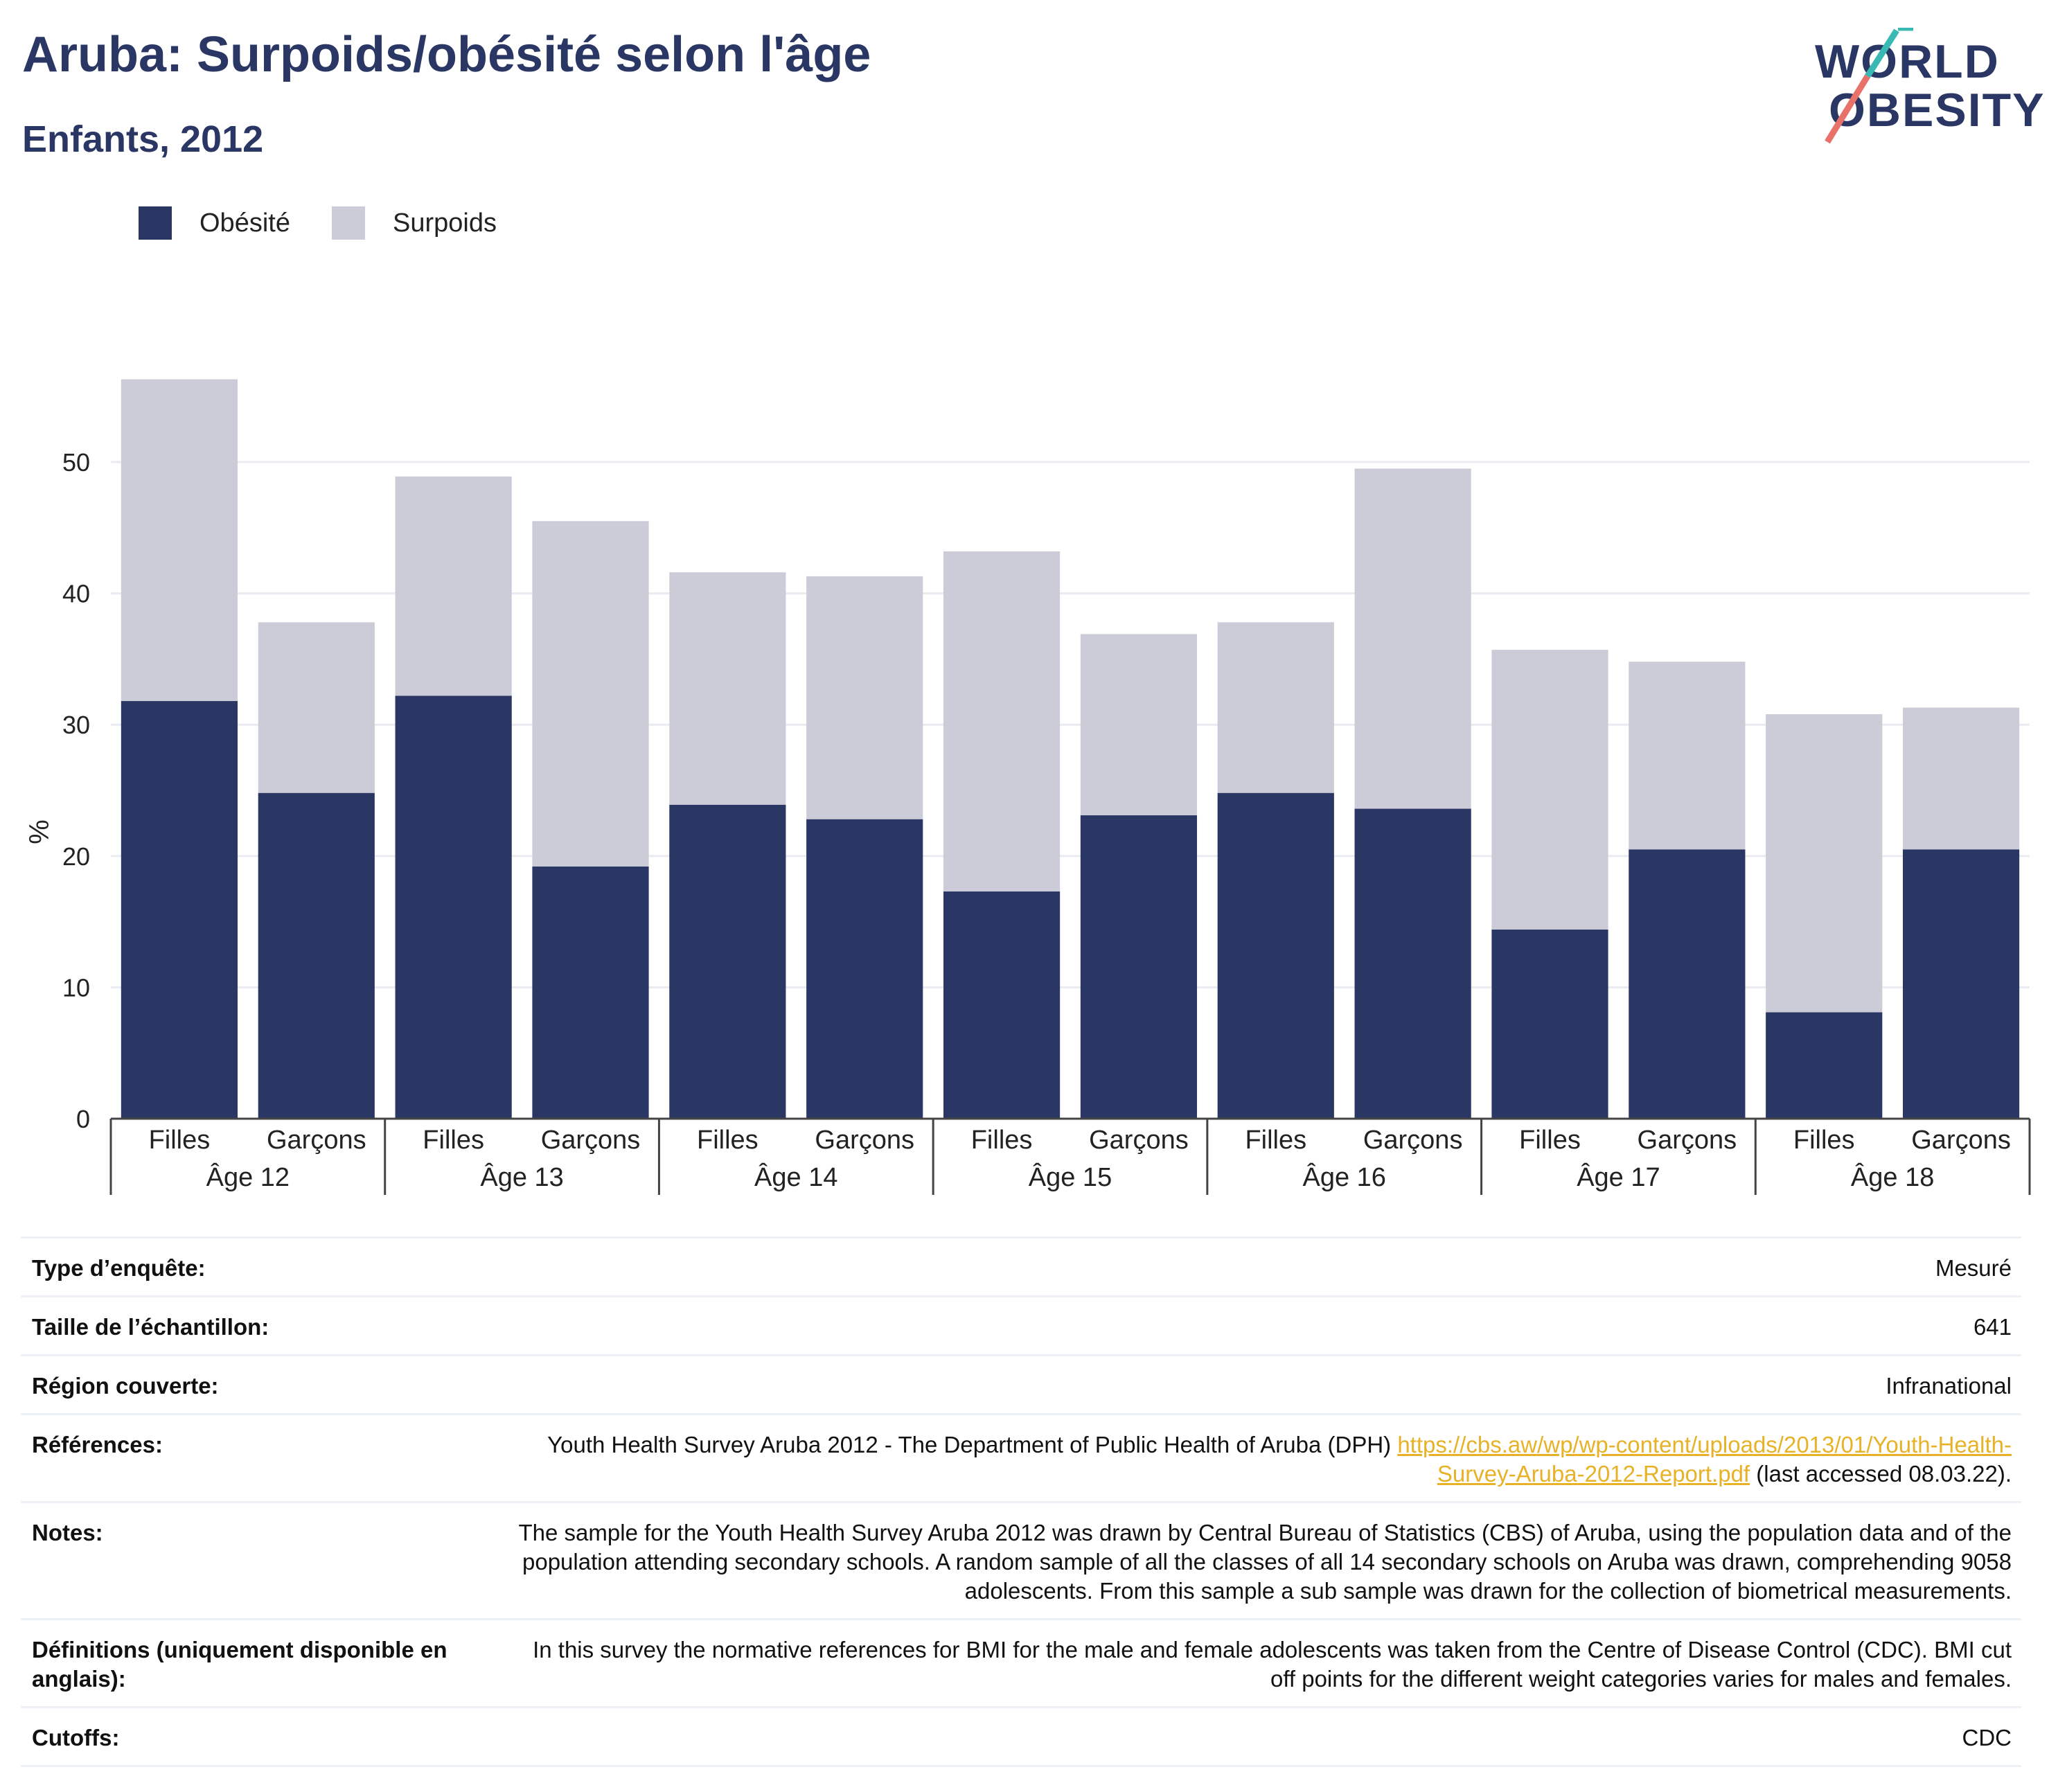  Describe the element at coordinates (76, 1737) in the screenshot. I see `cutoffs-label: Cutoffs:` at that location.